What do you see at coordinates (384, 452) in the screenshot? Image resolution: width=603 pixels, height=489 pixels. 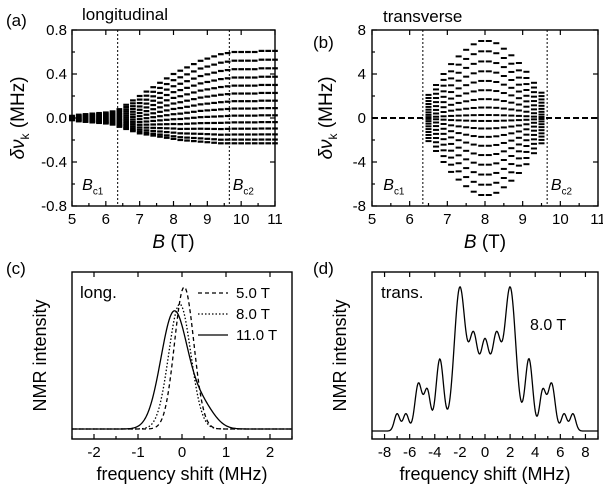 I see `x-tick-label: -8` at bounding box center [384, 452].